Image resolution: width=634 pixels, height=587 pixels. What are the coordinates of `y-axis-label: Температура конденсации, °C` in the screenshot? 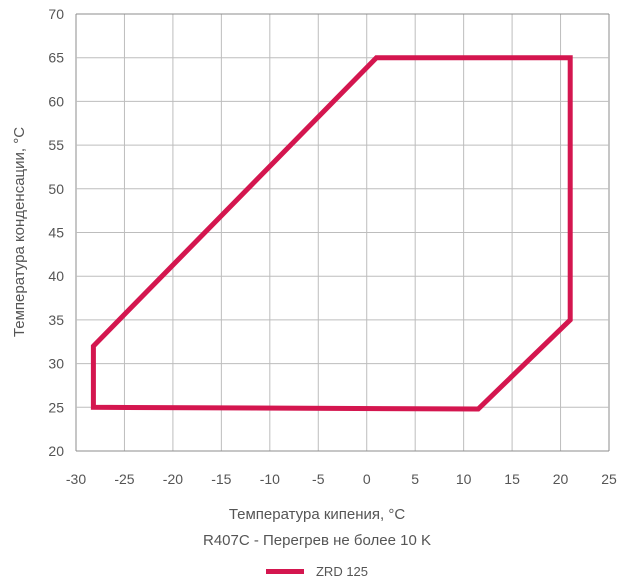 It's located at (19, 232).